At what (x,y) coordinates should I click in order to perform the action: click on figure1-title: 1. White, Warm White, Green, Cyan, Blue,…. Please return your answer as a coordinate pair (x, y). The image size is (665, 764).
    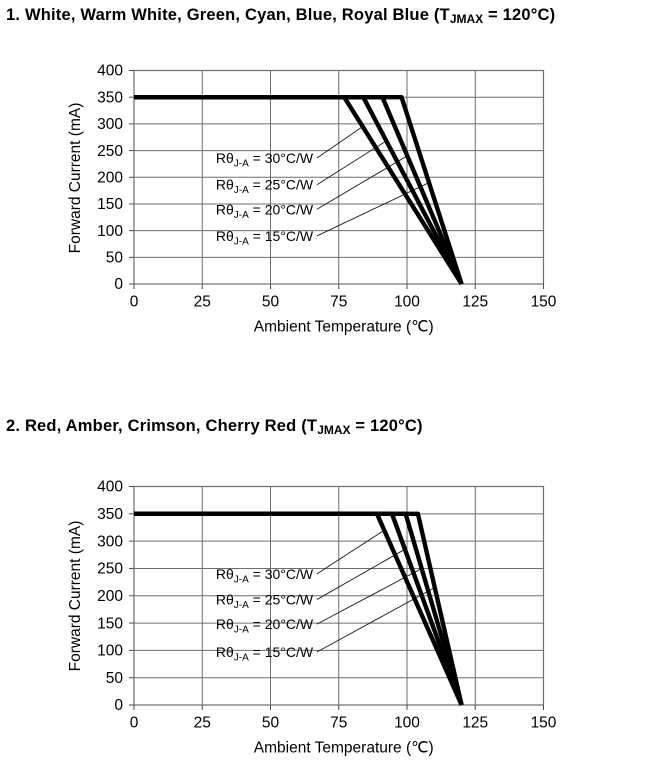
    Looking at the image, I should click on (280, 16).